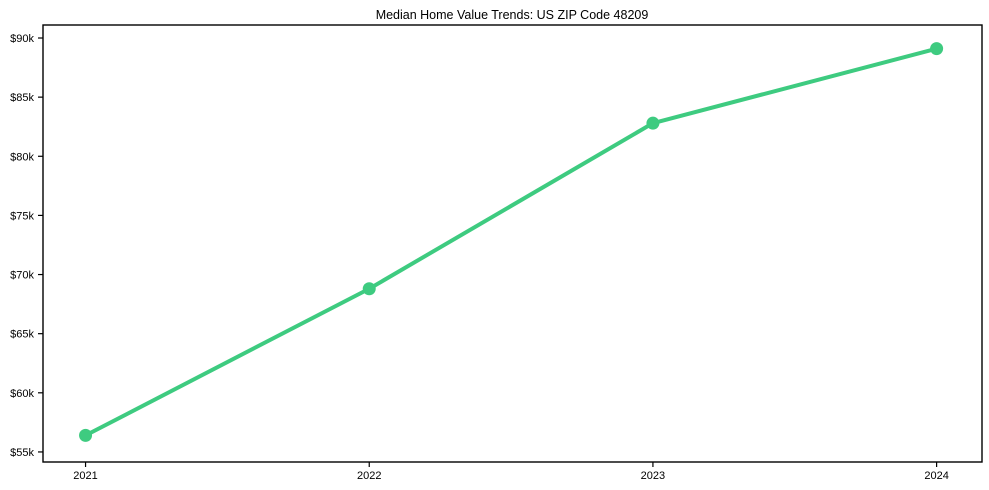 The height and width of the screenshot is (490, 989). I want to click on y-axis-tick-label: $90k, so click(22, 39).